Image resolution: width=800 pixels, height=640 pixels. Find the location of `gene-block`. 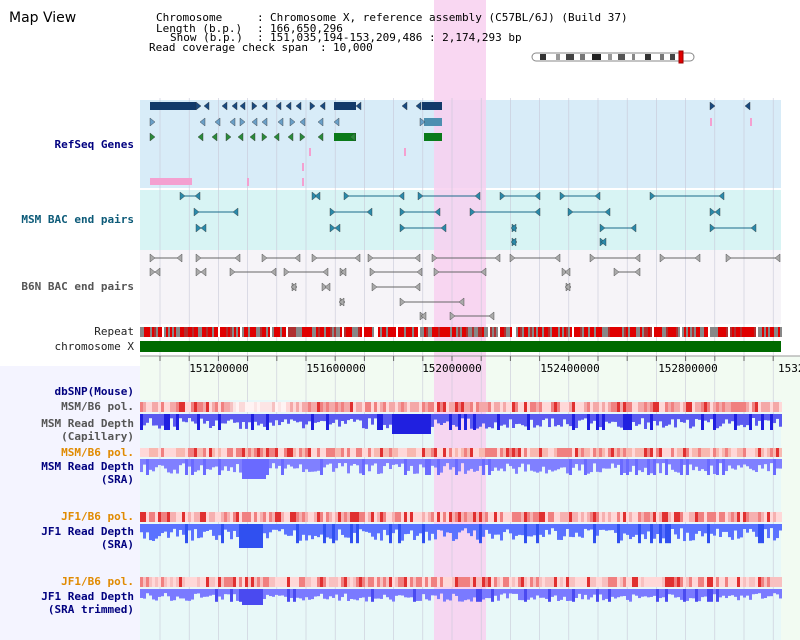

gene-block is located at coordinates (173, 106).